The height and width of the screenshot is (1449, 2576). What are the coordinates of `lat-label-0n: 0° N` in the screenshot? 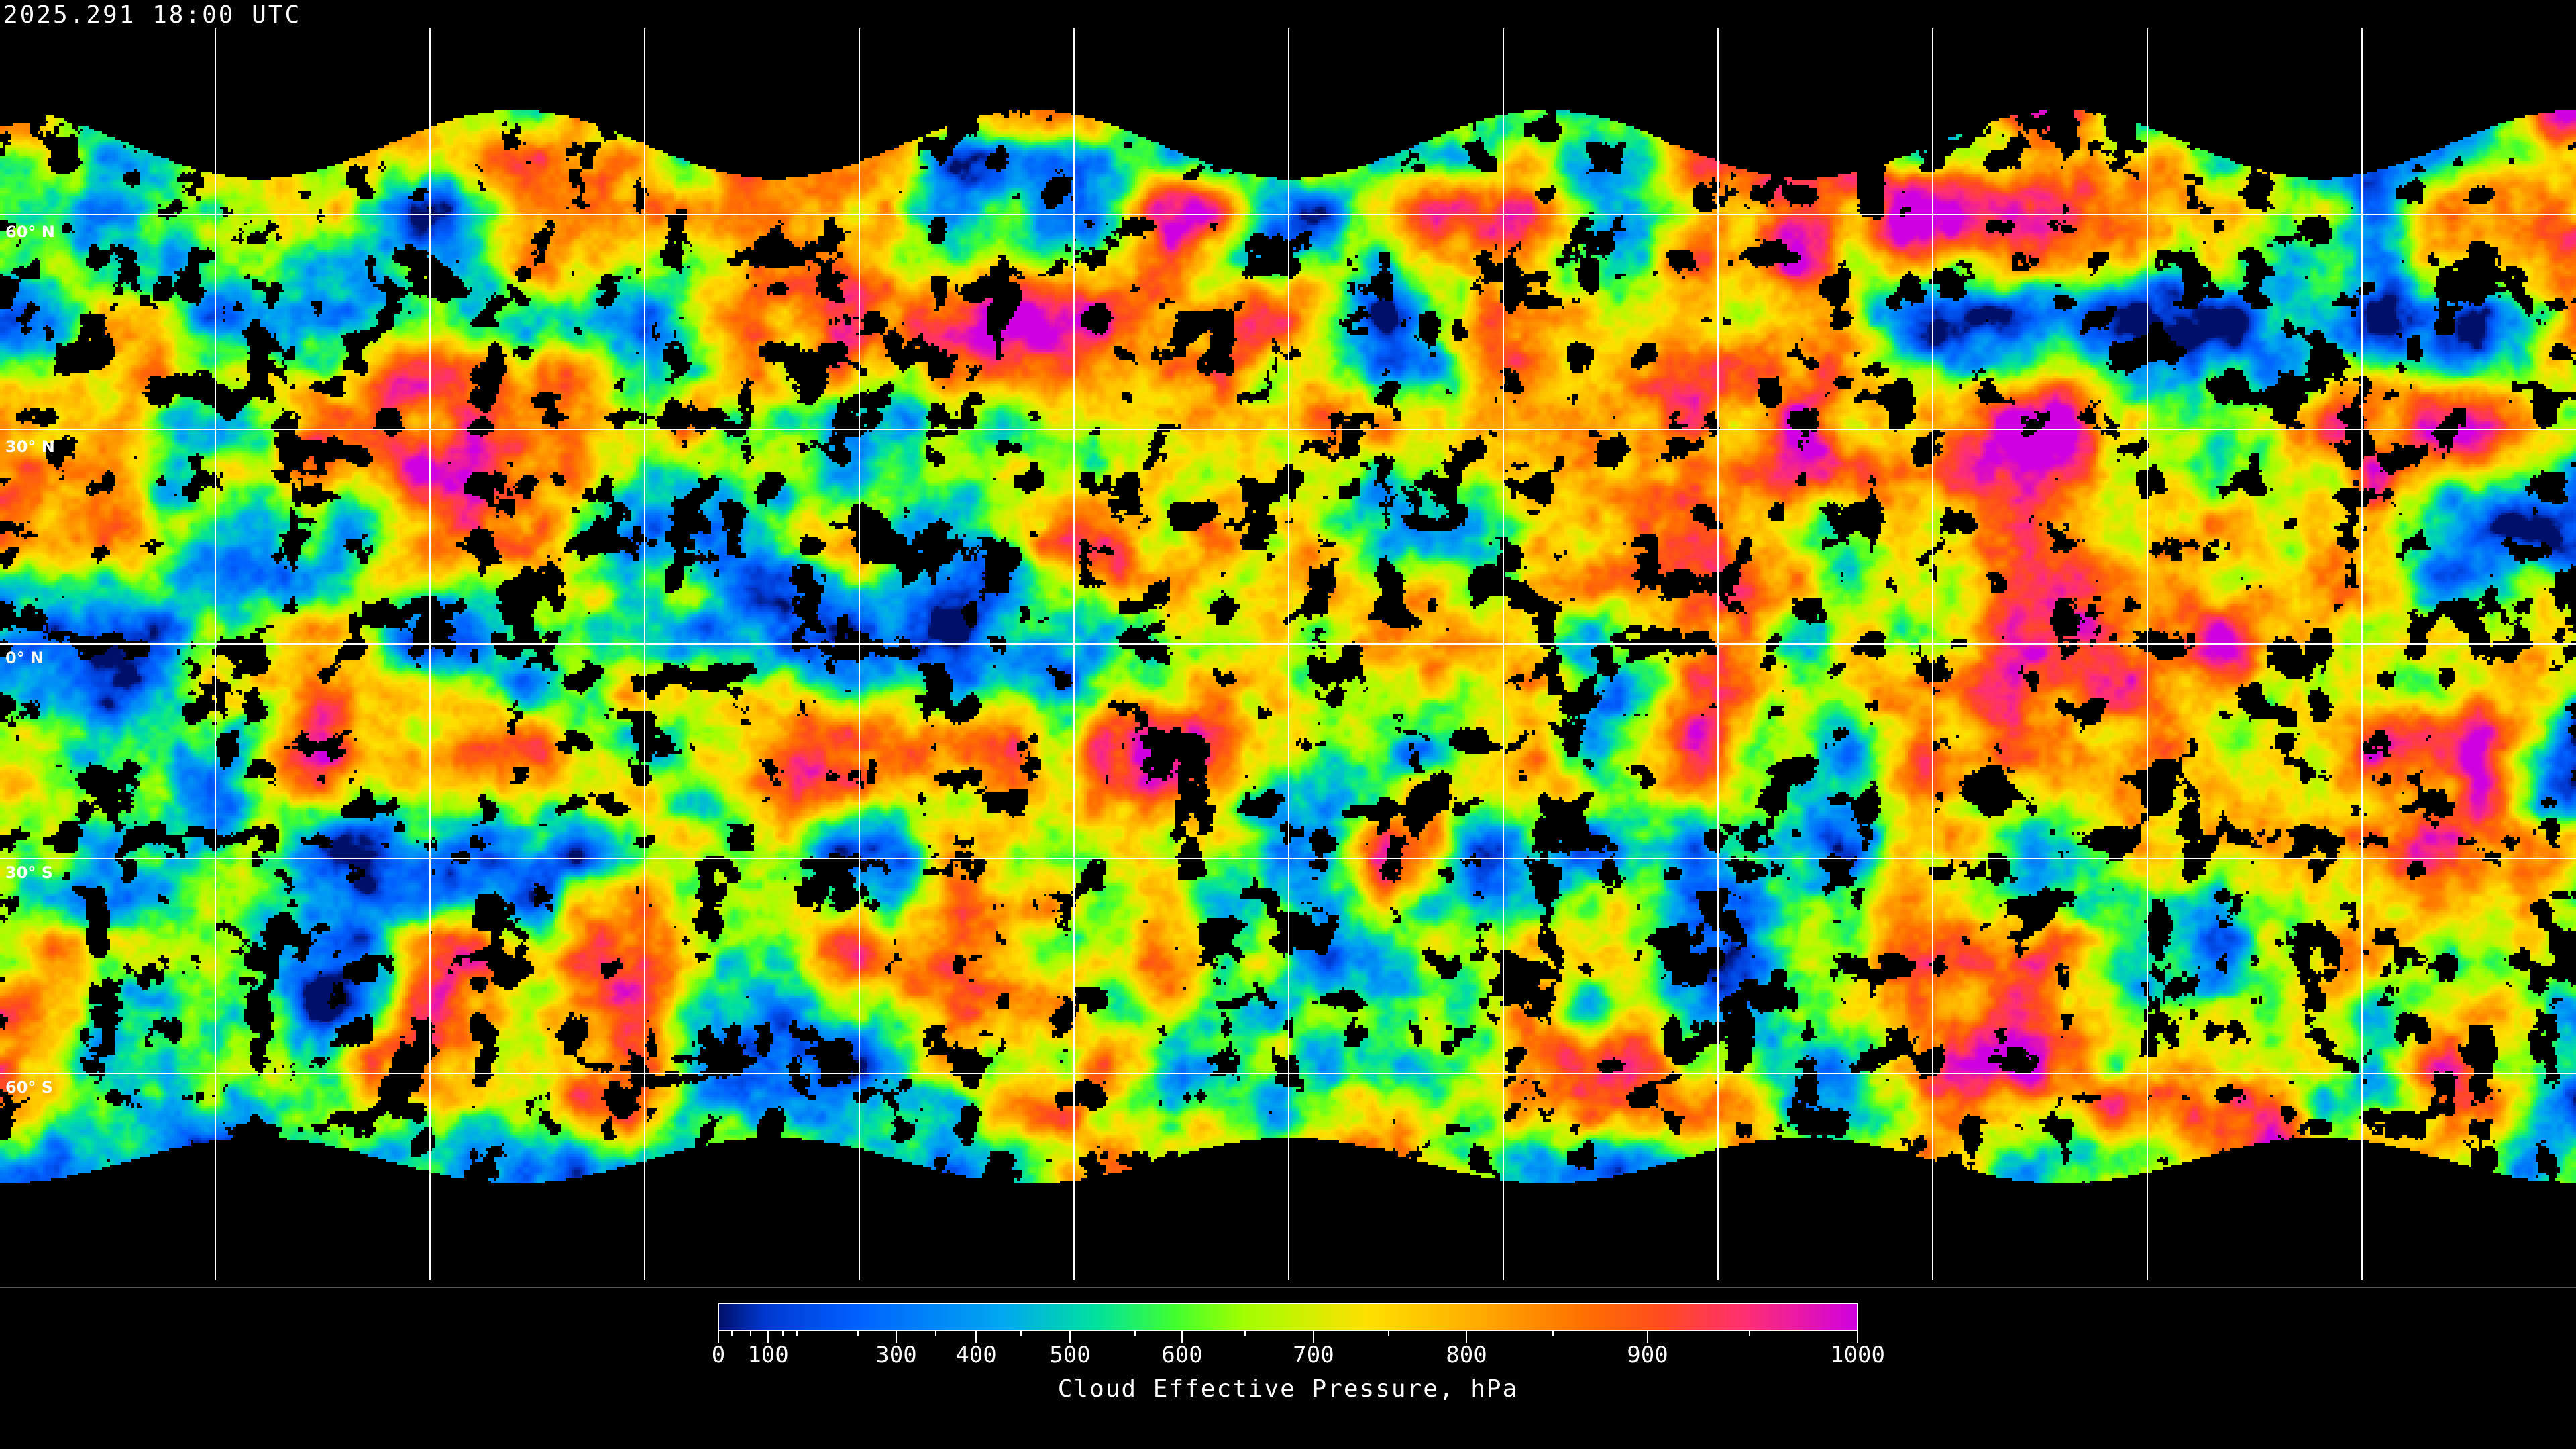 It's located at (24, 658).